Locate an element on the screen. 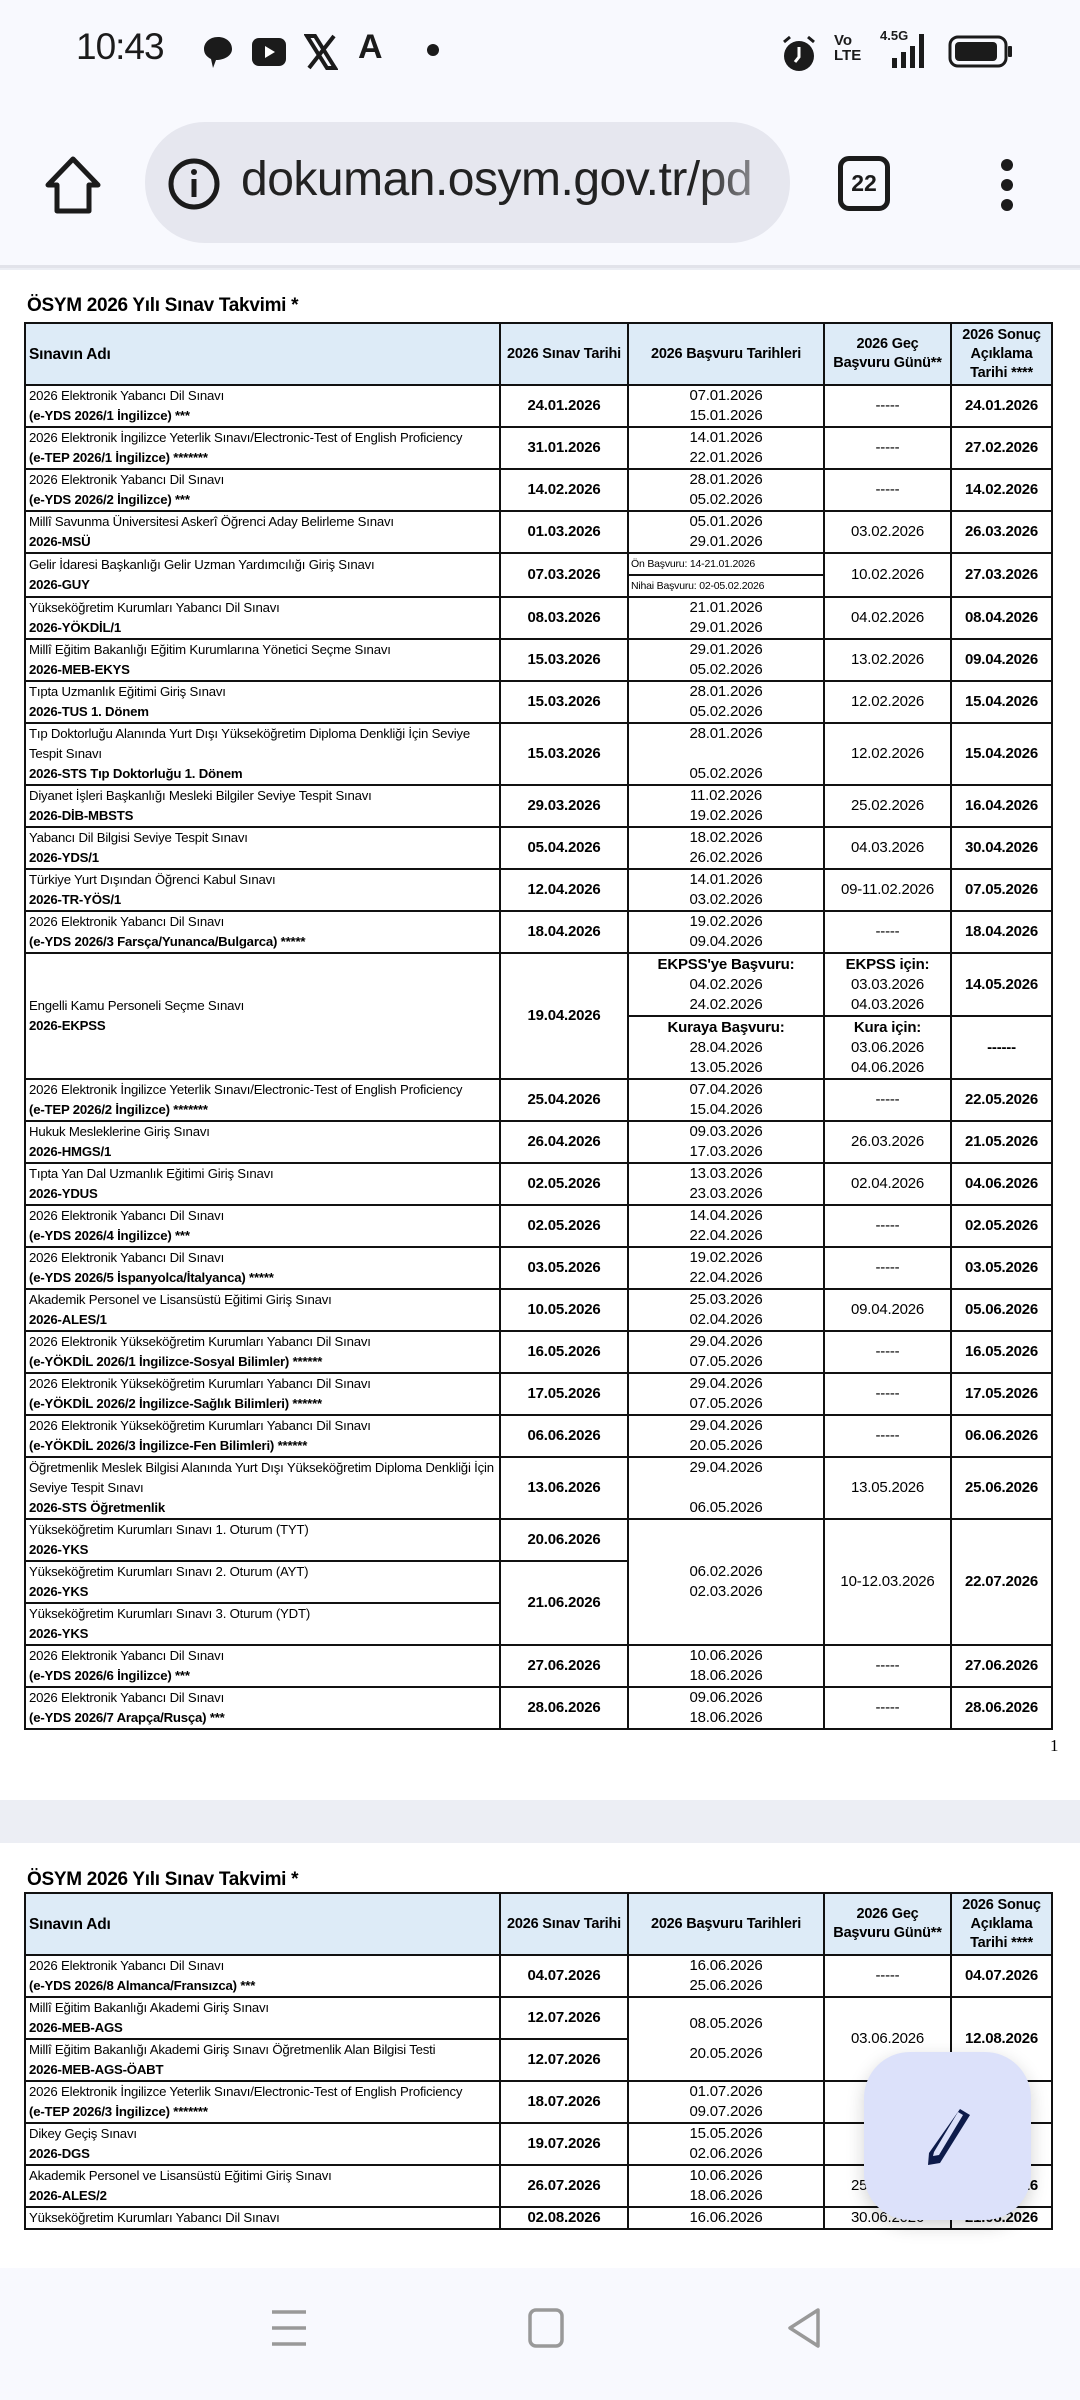 The width and height of the screenshot is (1080, 2400). final-application: Nihai Başvuru: 02-05.02.2026 is located at coordinates (726, 586).